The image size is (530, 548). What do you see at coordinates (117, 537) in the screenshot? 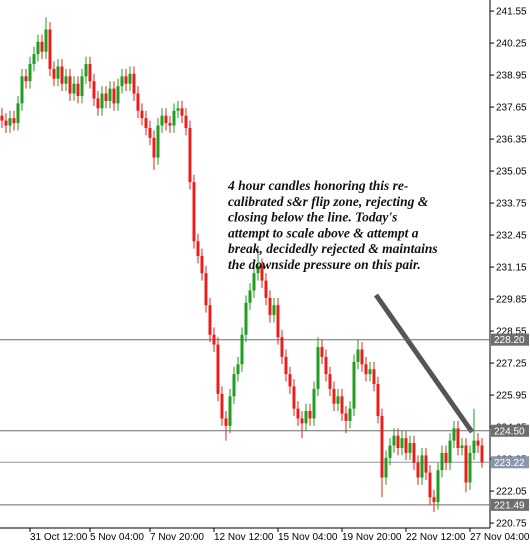
I see `x-tick-label: 5 Nov 04:00` at bounding box center [117, 537].